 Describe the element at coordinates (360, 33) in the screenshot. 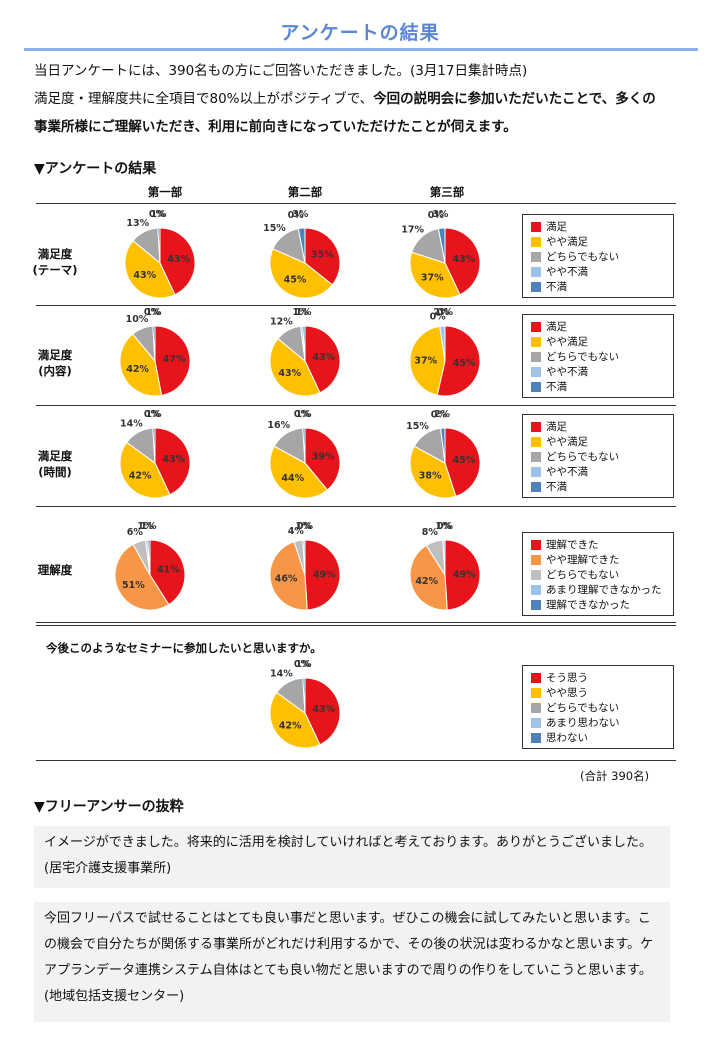

I see `page-title: アンケートの結果` at that location.